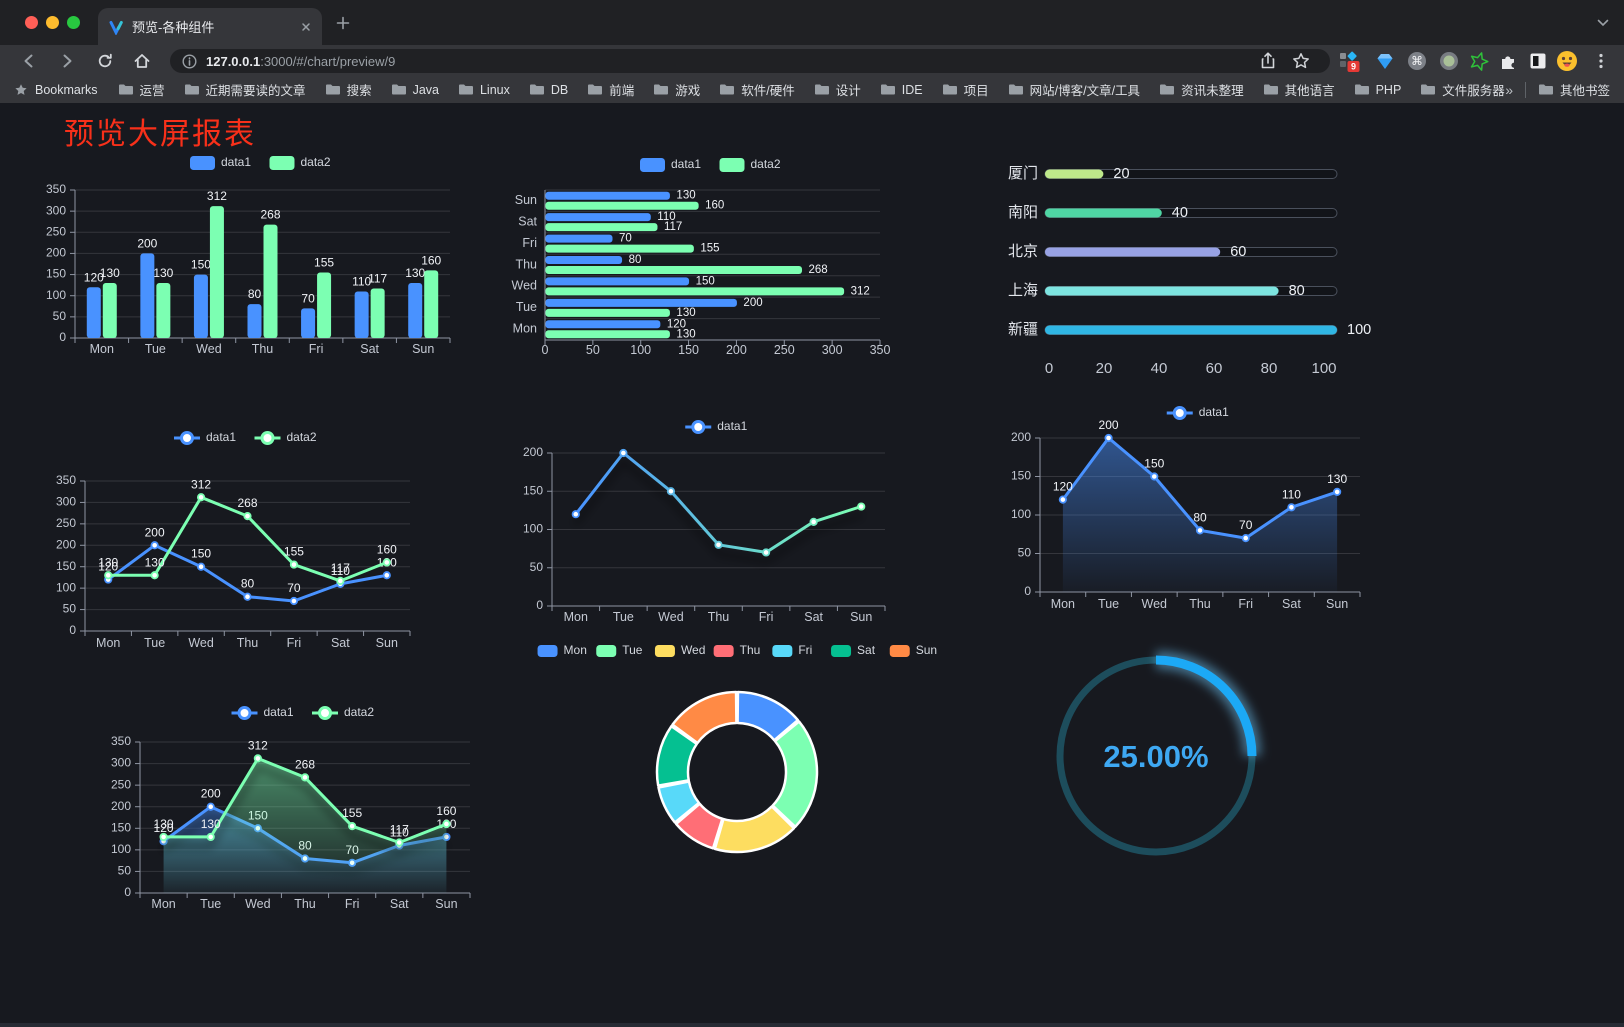  I want to click on tab-title: 预览-各种组件, so click(173, 27).